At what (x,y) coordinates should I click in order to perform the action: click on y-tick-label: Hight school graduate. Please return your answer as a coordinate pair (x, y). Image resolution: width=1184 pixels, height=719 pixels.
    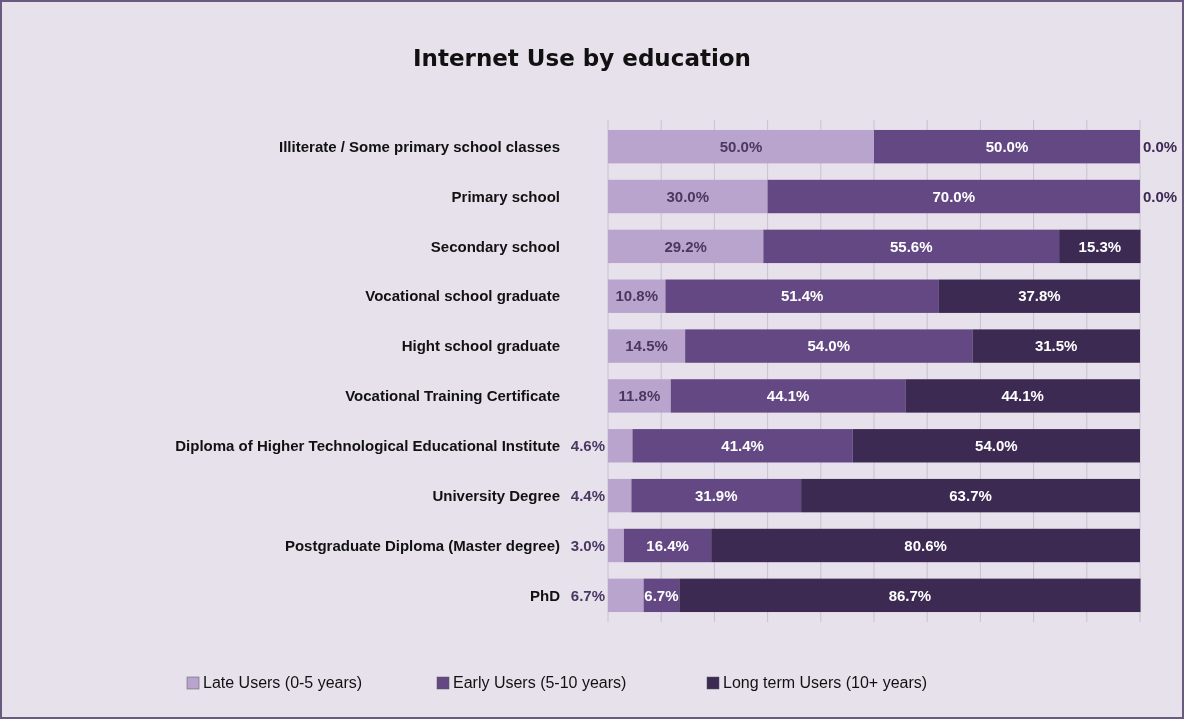
    Looking at the image, I should click on (480, 346).